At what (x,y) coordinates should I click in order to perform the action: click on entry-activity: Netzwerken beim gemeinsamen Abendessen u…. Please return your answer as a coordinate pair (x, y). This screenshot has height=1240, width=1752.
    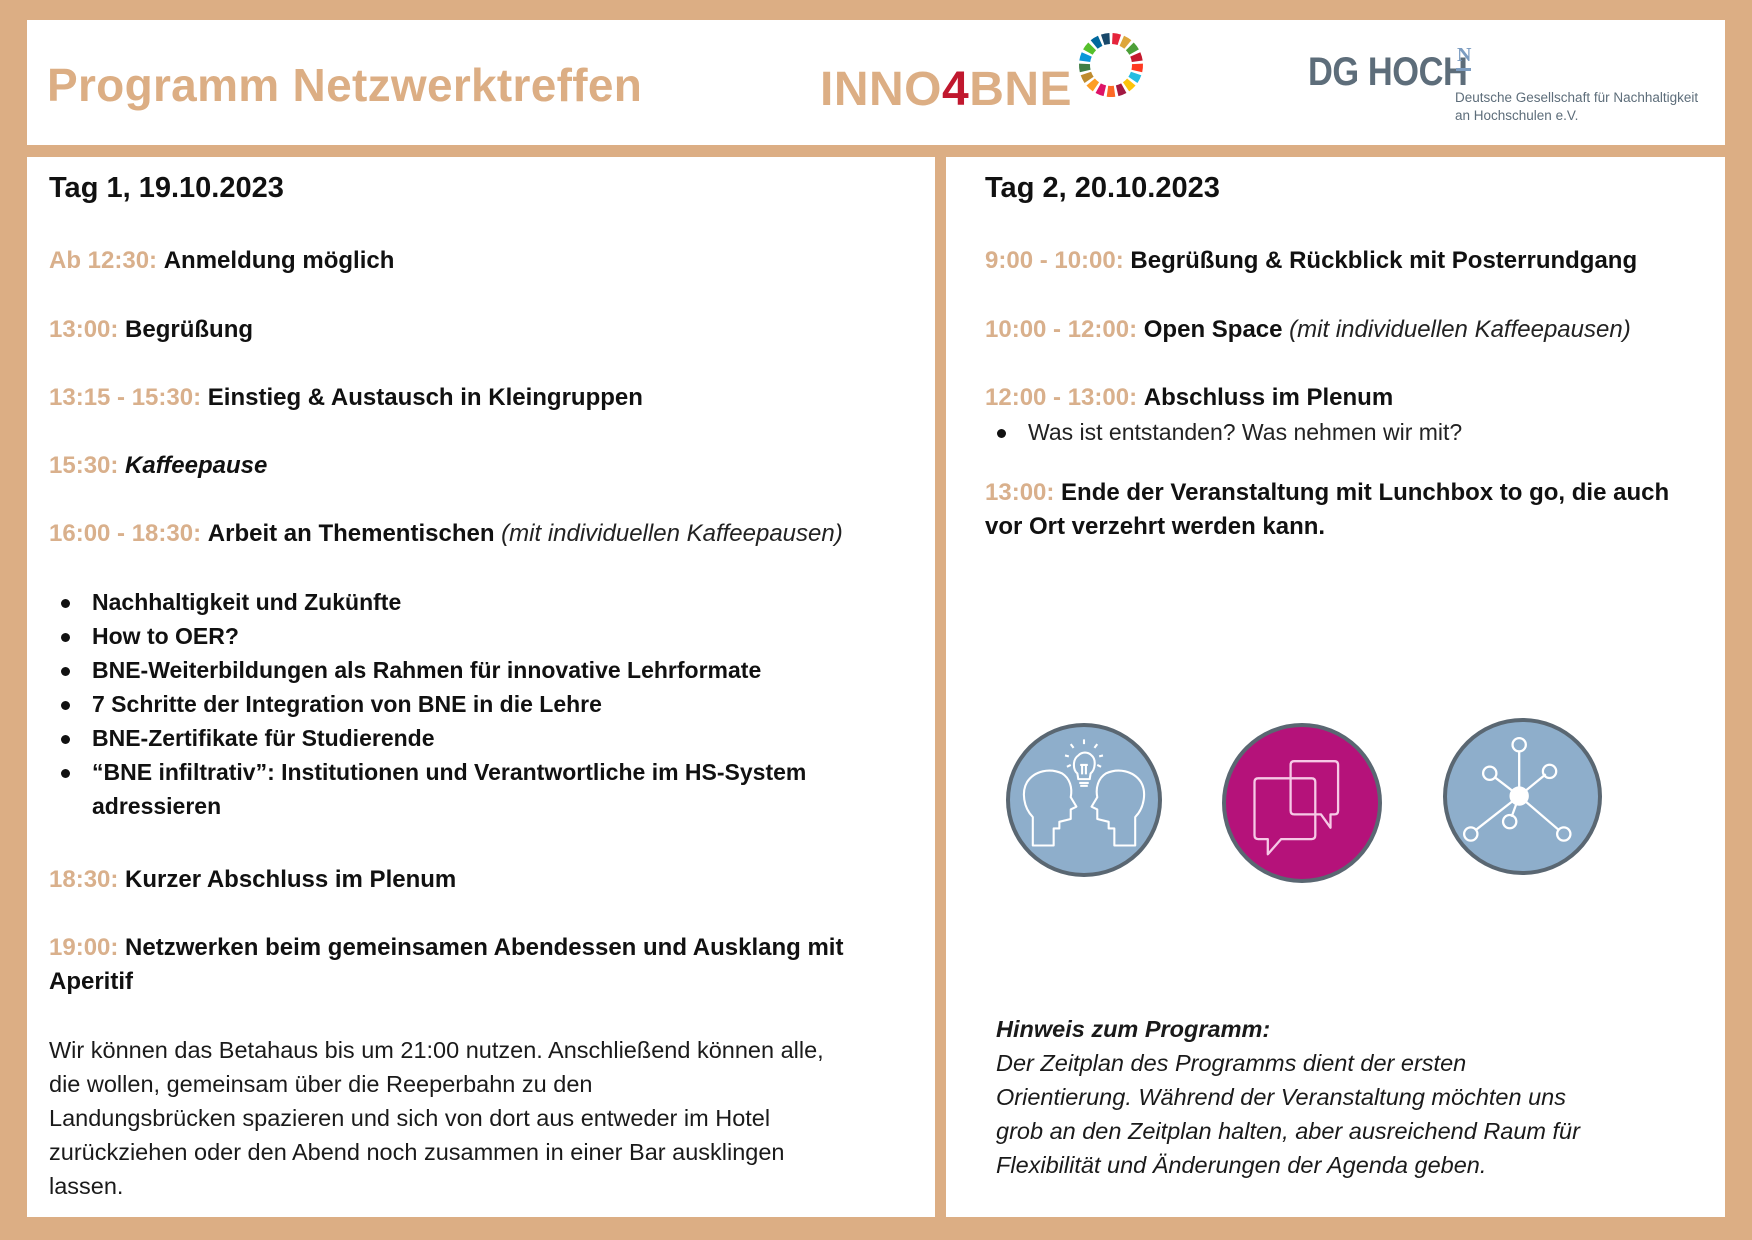
    Looking at the image, I should click on (484, 947).